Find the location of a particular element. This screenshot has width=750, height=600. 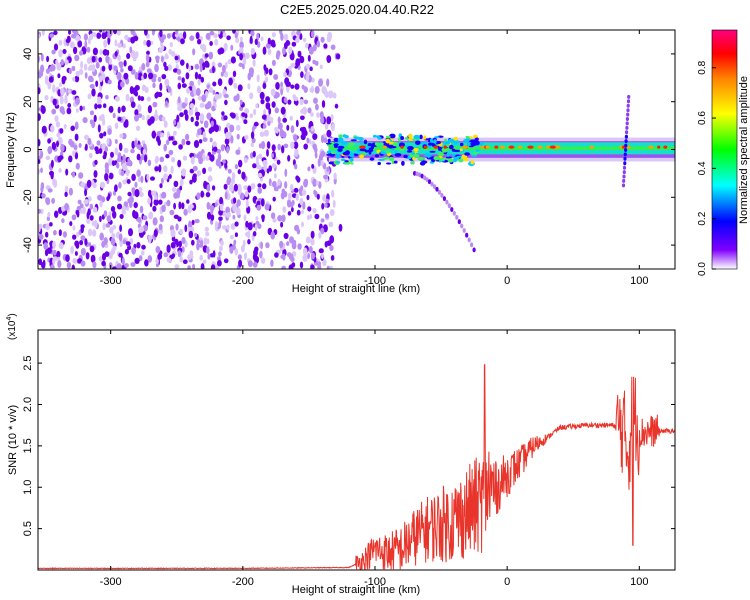

colorbar-tick-label: 0.6 is located at coordinates (702, 118).